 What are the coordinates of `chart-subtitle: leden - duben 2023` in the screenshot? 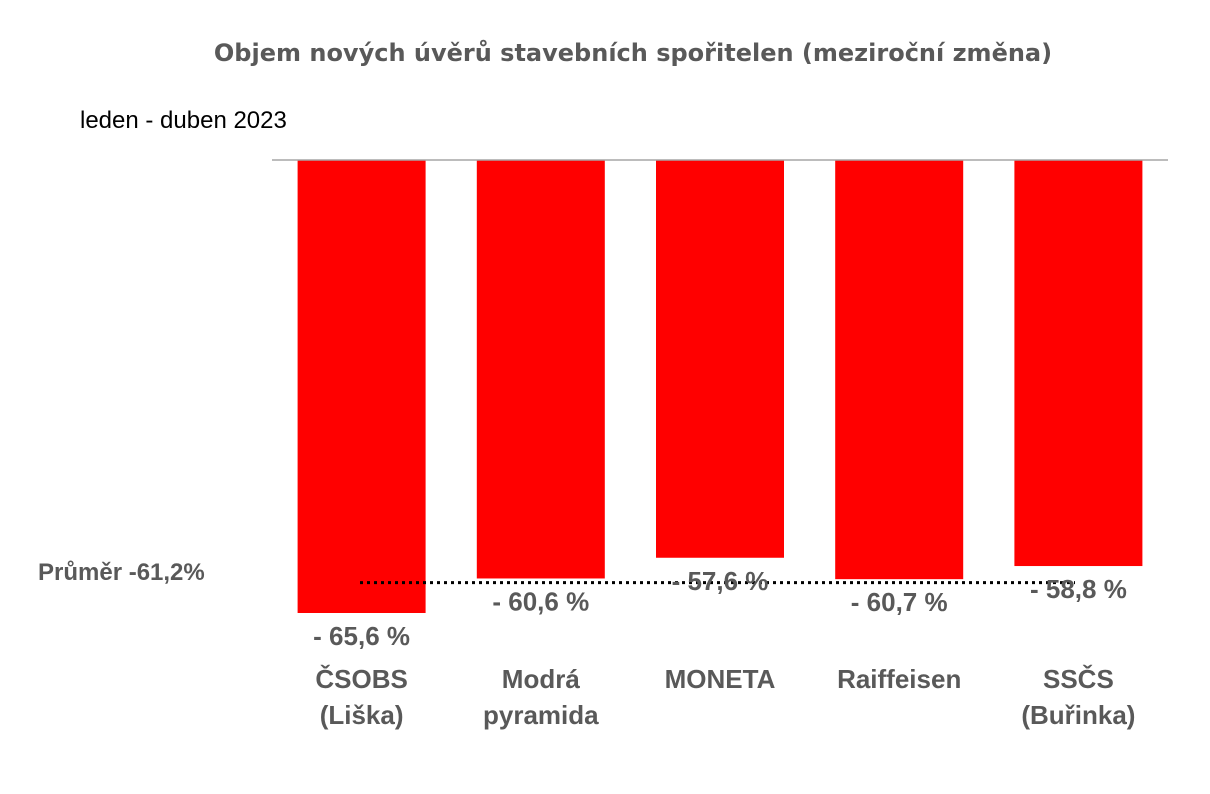 It's located at (183, 120).